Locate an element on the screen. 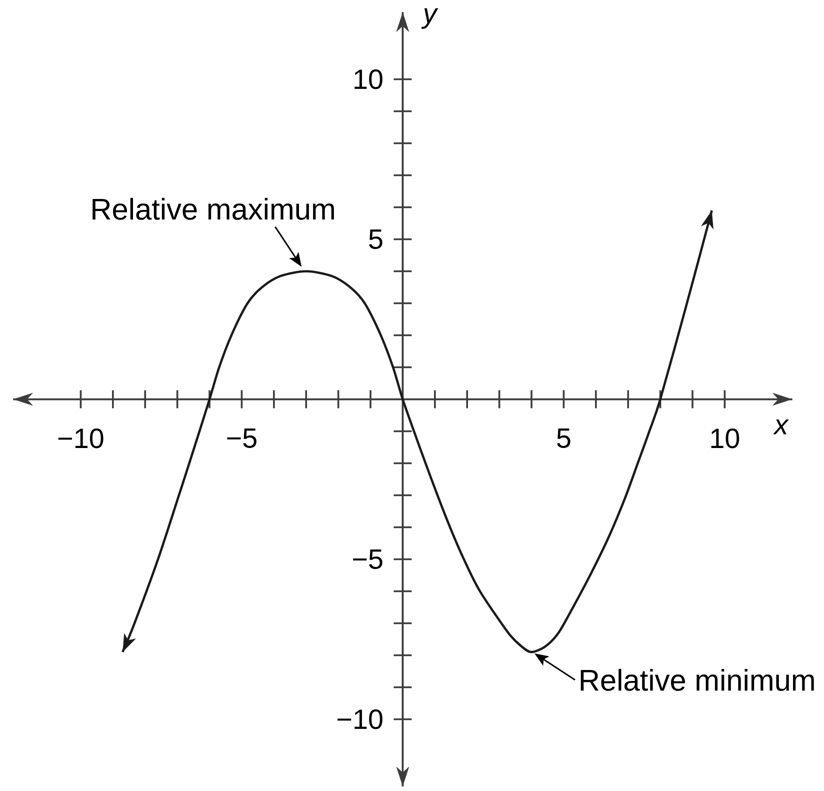 This screenshot has width=824, height=791. y-axis-title: y is located at coordinates (429, 18).